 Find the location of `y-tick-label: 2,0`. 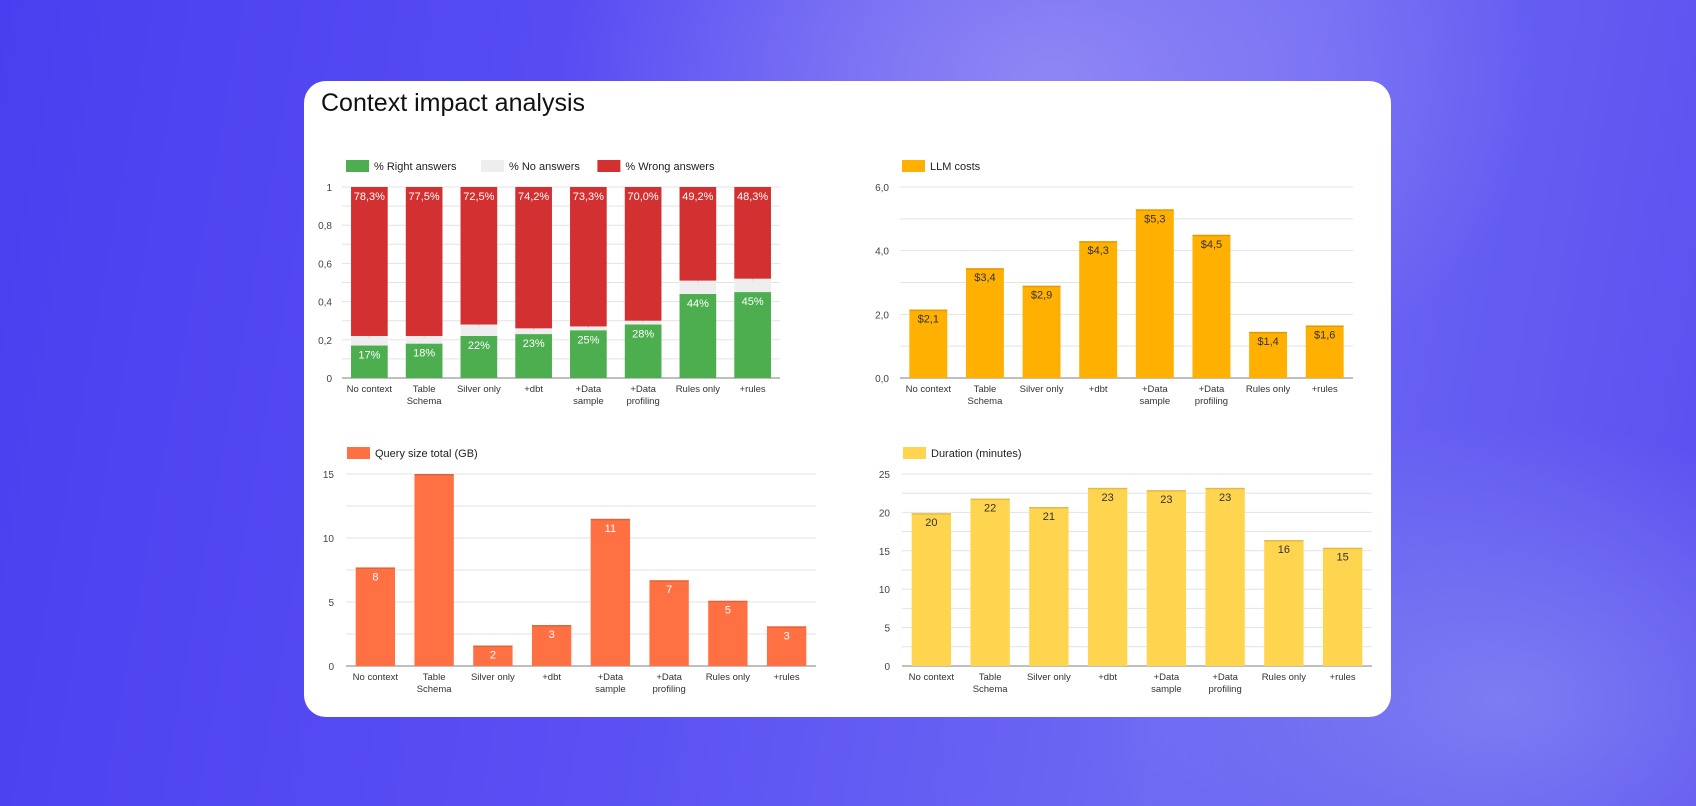

y-tick-label: 2,0 is located at coordinates (882, 315).